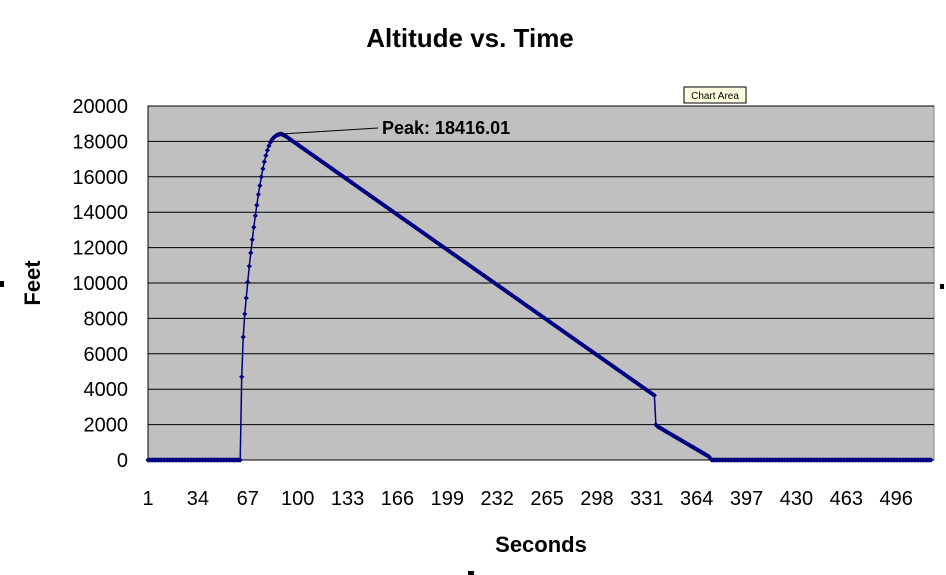 The height and width of the screenshot is (575, 946). Describe the element at coordinates (446, 128) in the screenshot. I see `peak-label: Peak: 18416.01` at that location.